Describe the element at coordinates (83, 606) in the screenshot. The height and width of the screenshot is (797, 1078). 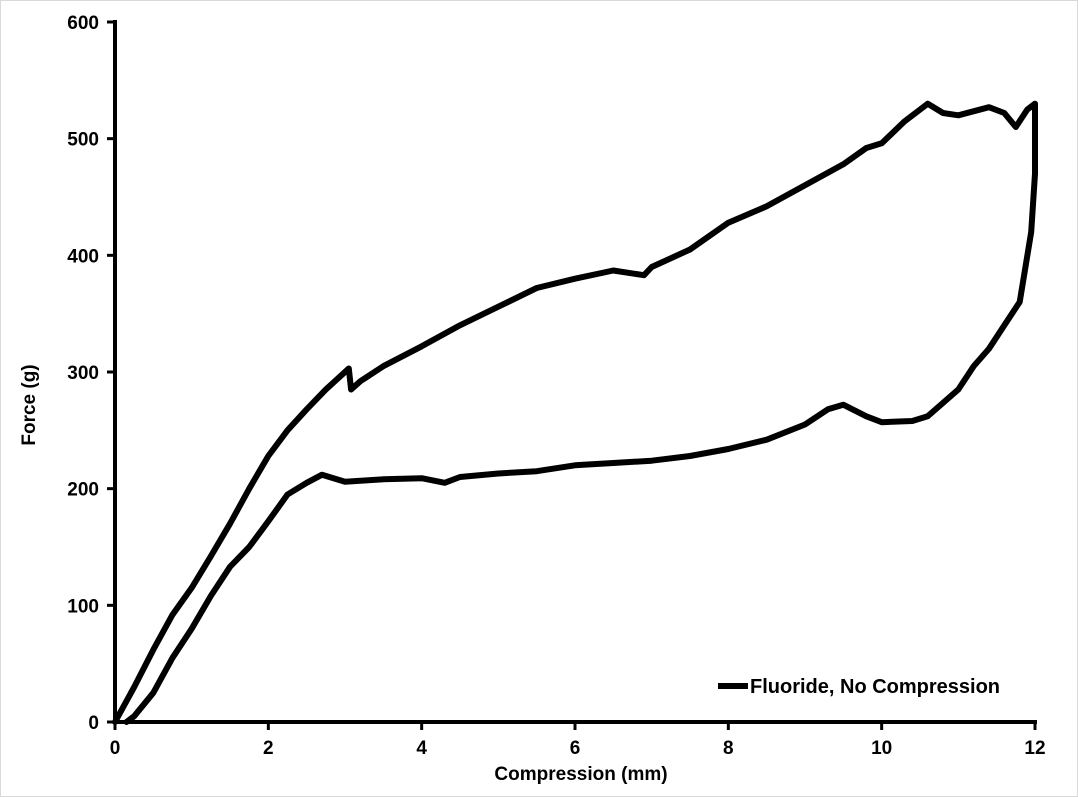
I see `y-tick-label: 100` at that location.